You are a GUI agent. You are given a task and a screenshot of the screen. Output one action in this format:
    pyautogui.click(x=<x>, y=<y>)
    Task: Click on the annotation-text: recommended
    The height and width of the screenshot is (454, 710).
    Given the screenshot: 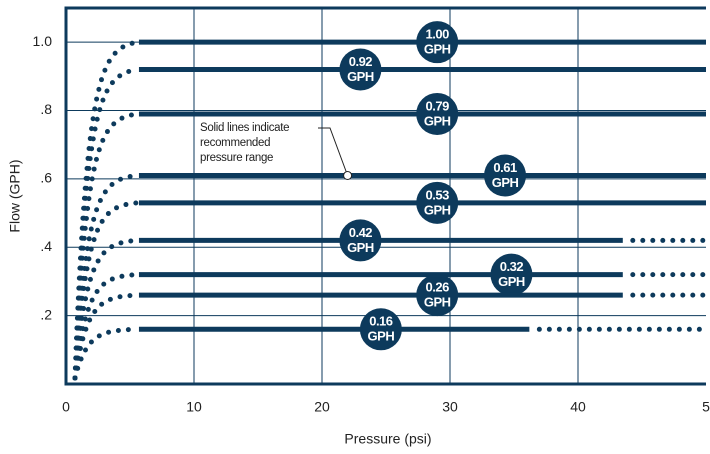 What is the action you would take?
    pyautogui.click(x=235, y=143)
    